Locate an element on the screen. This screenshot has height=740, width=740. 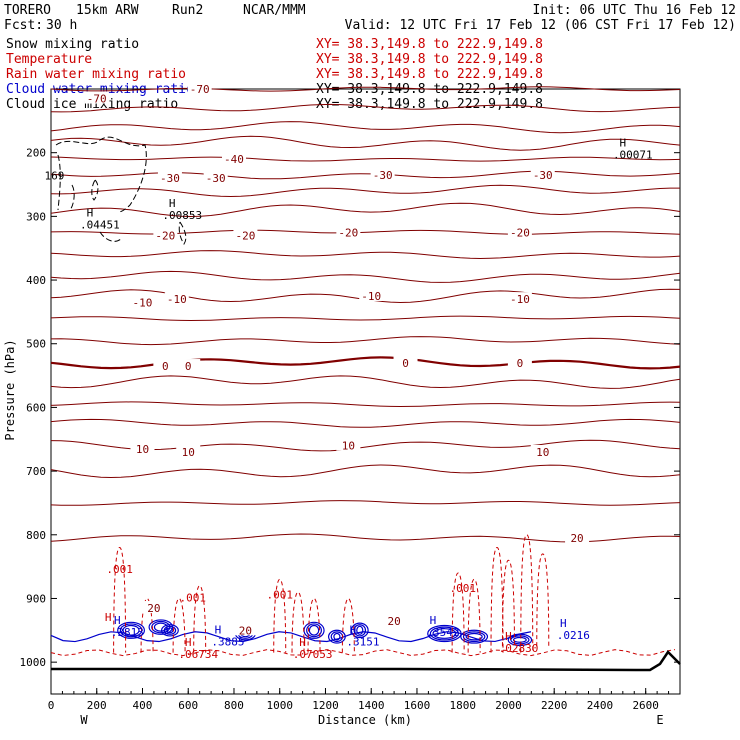
cloud-water-band is located at coordinates (291, 637).